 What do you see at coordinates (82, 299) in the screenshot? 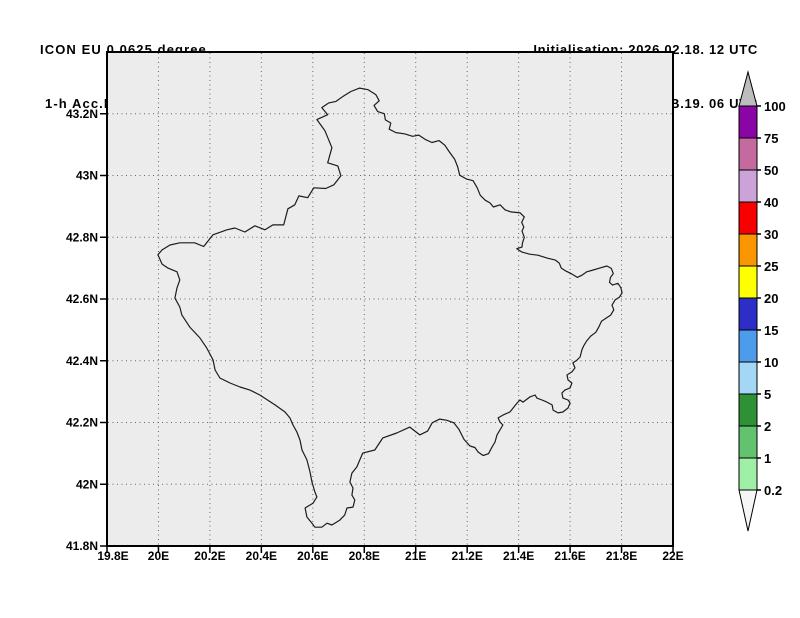
I see `y-axis-tick-label: 42.6N` at bounding box center [82, 299].